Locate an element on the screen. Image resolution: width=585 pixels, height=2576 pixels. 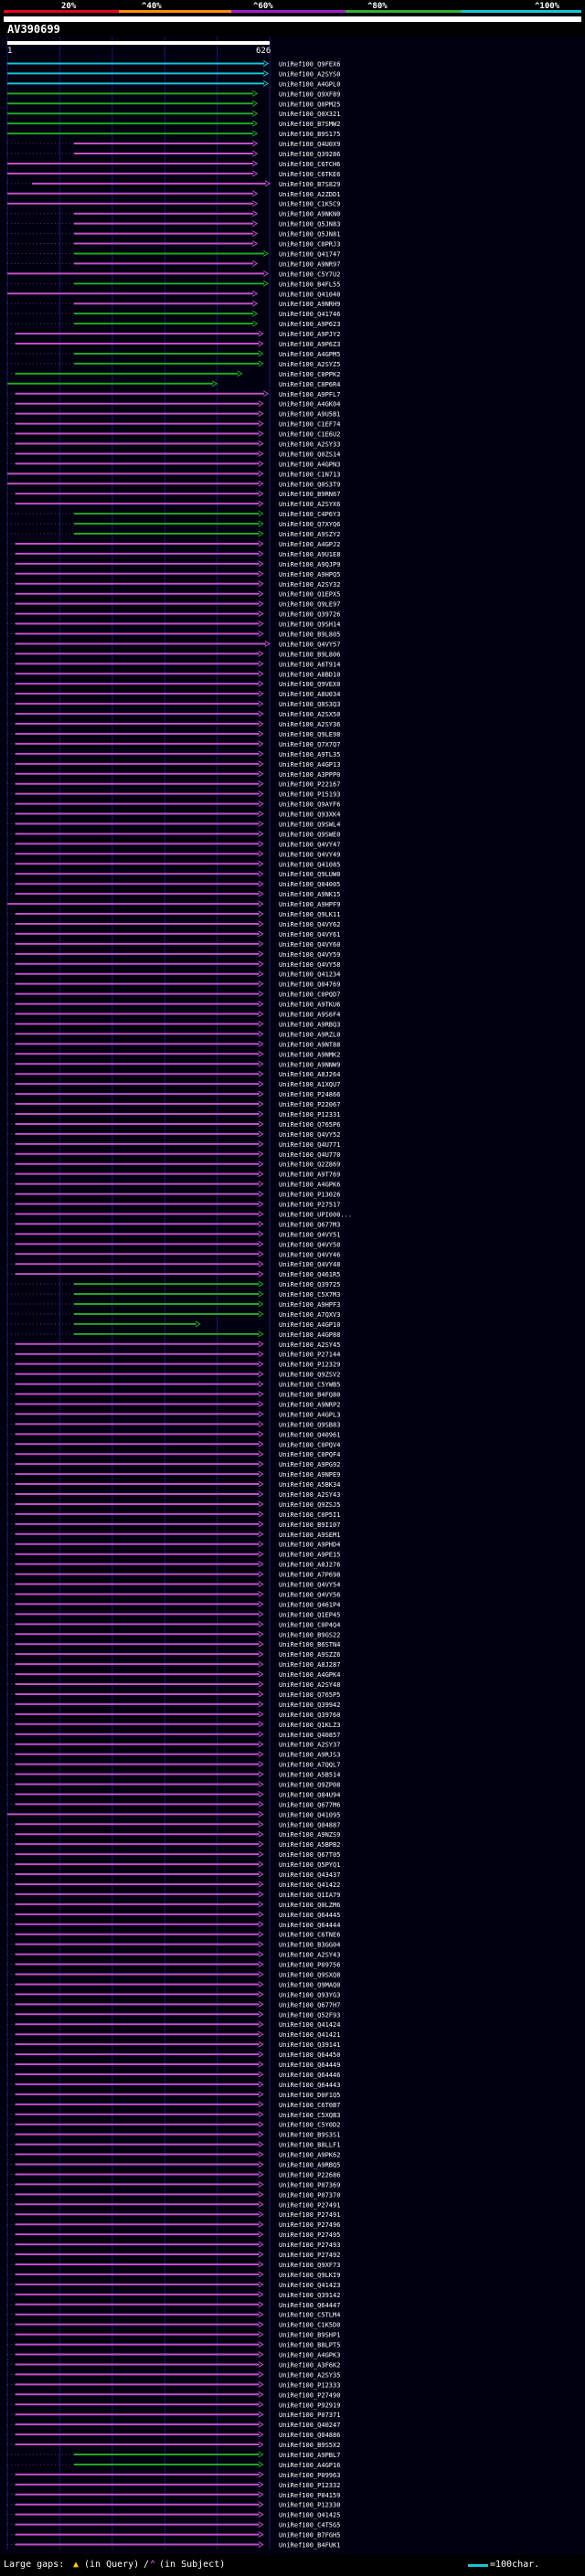
hit-label: UniRef100_Q0LZM6 is located at coordinates (310, 1905).